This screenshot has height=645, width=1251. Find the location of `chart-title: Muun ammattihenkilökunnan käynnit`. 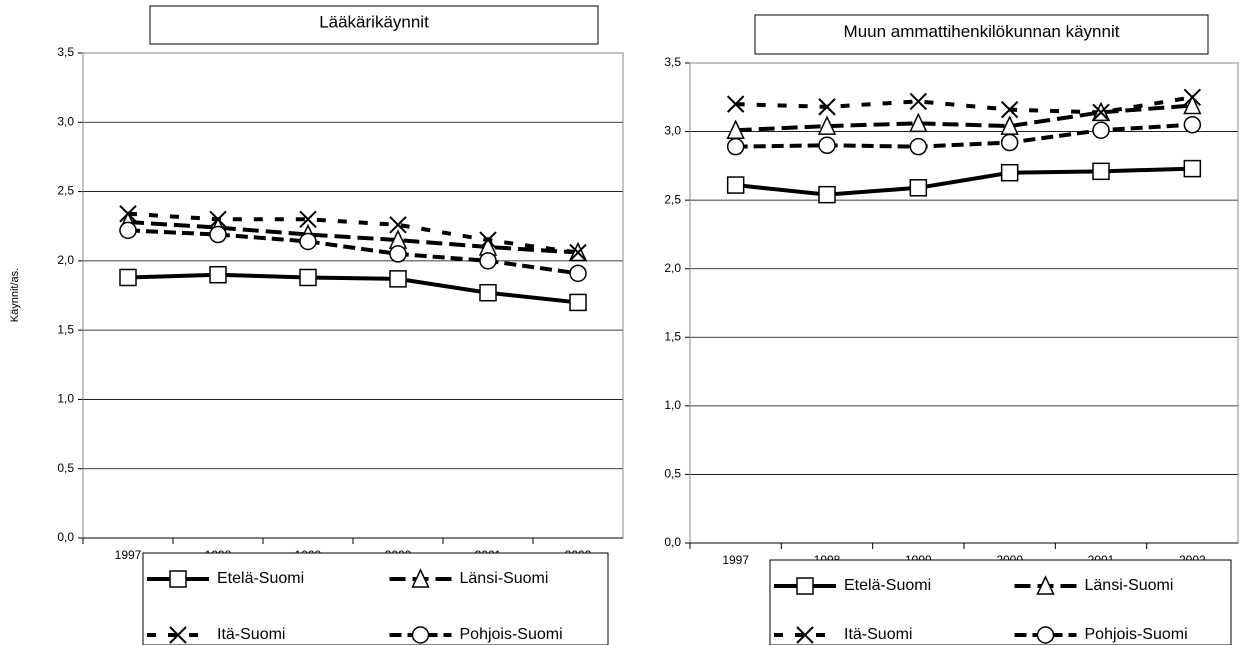

chart-title: Muun ammattihenkilökunnan käynnit is located at coordinates (982, 31).